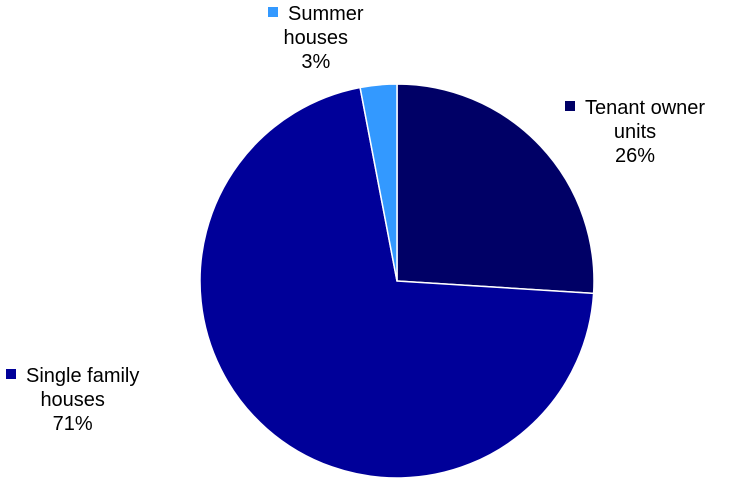 This screenshot has height=479, width=752. Describe the element at coordinates (72, 424) in the screenshot. I see `slice-percent-label: 71%` at that location.